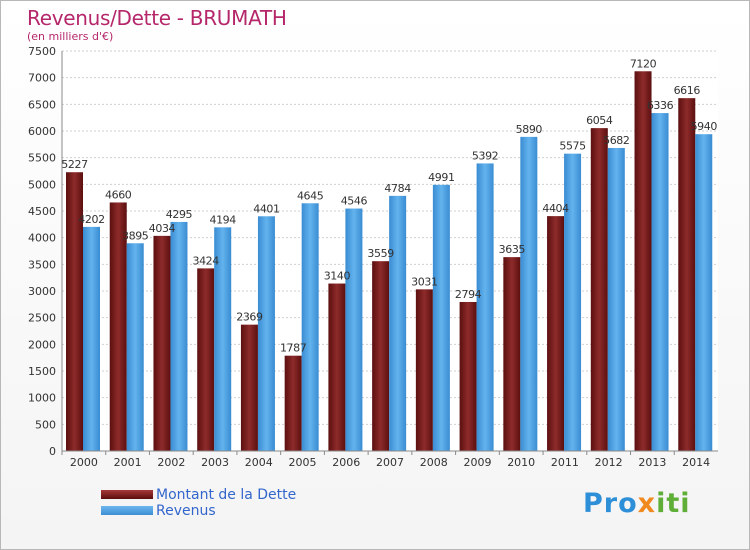  What do you see at coordinates (52, 451) in the screenshot?
I see `y-tick-label: 0` at bounding box center [52, 451].